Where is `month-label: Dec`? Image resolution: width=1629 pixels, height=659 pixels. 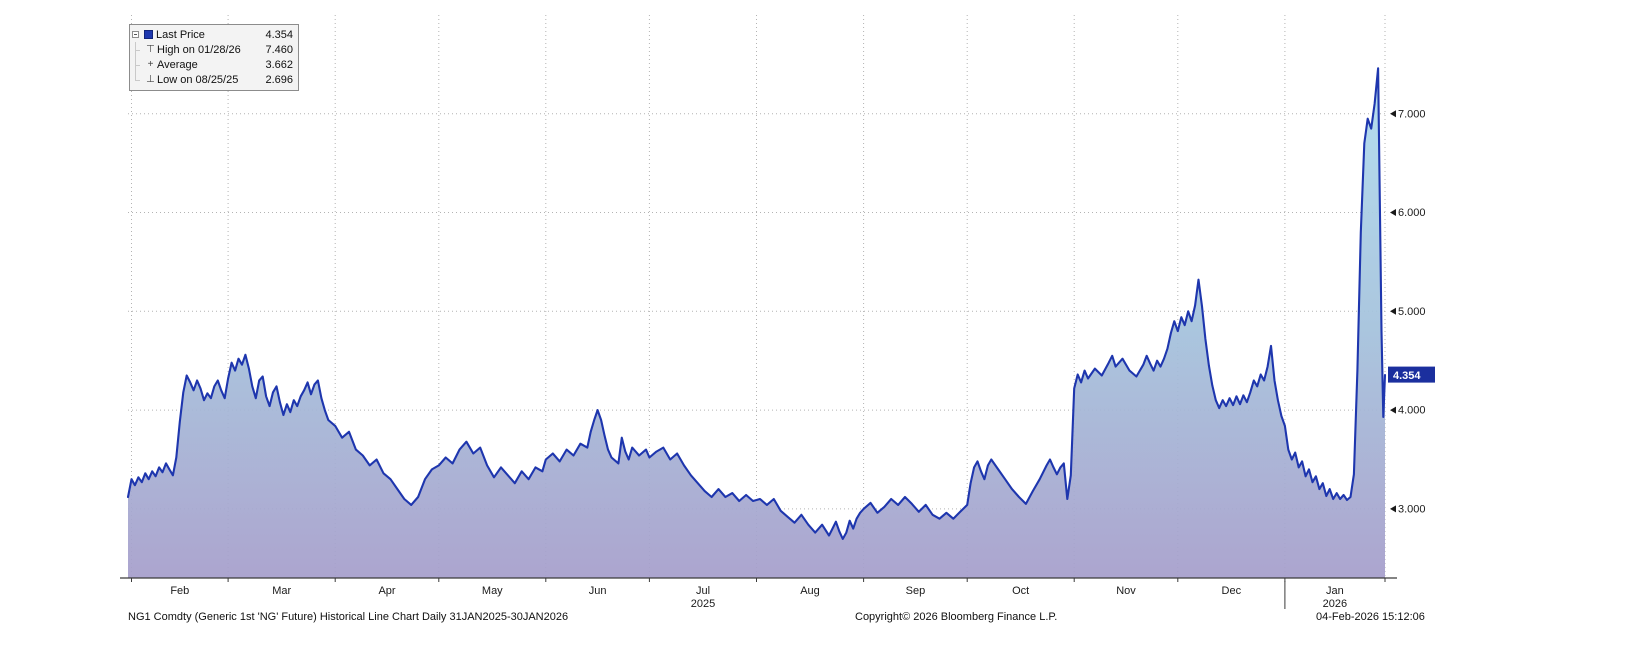
month-label: Dec is located at coordinates (1232, 591).